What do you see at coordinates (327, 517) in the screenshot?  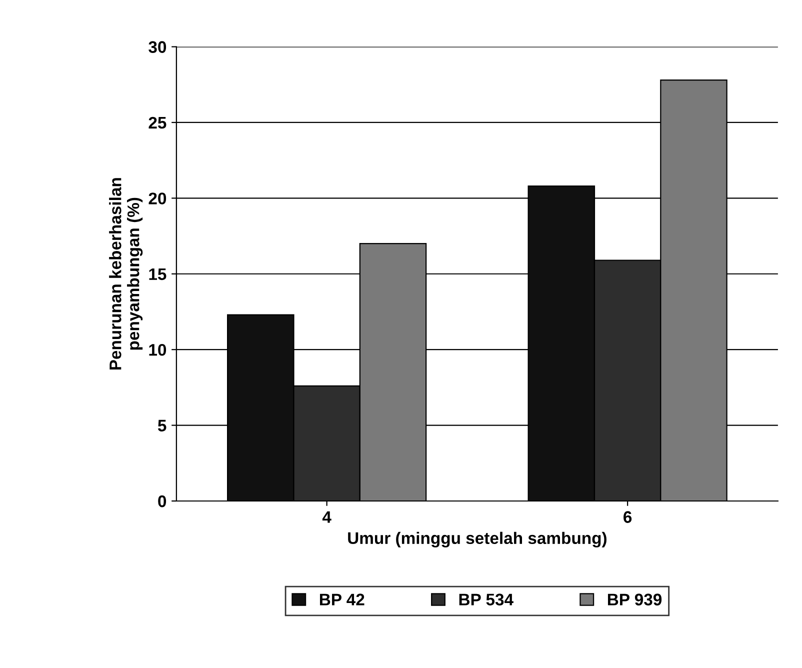 I see `x-tick-label: 4` at bounding box center [327, 517].